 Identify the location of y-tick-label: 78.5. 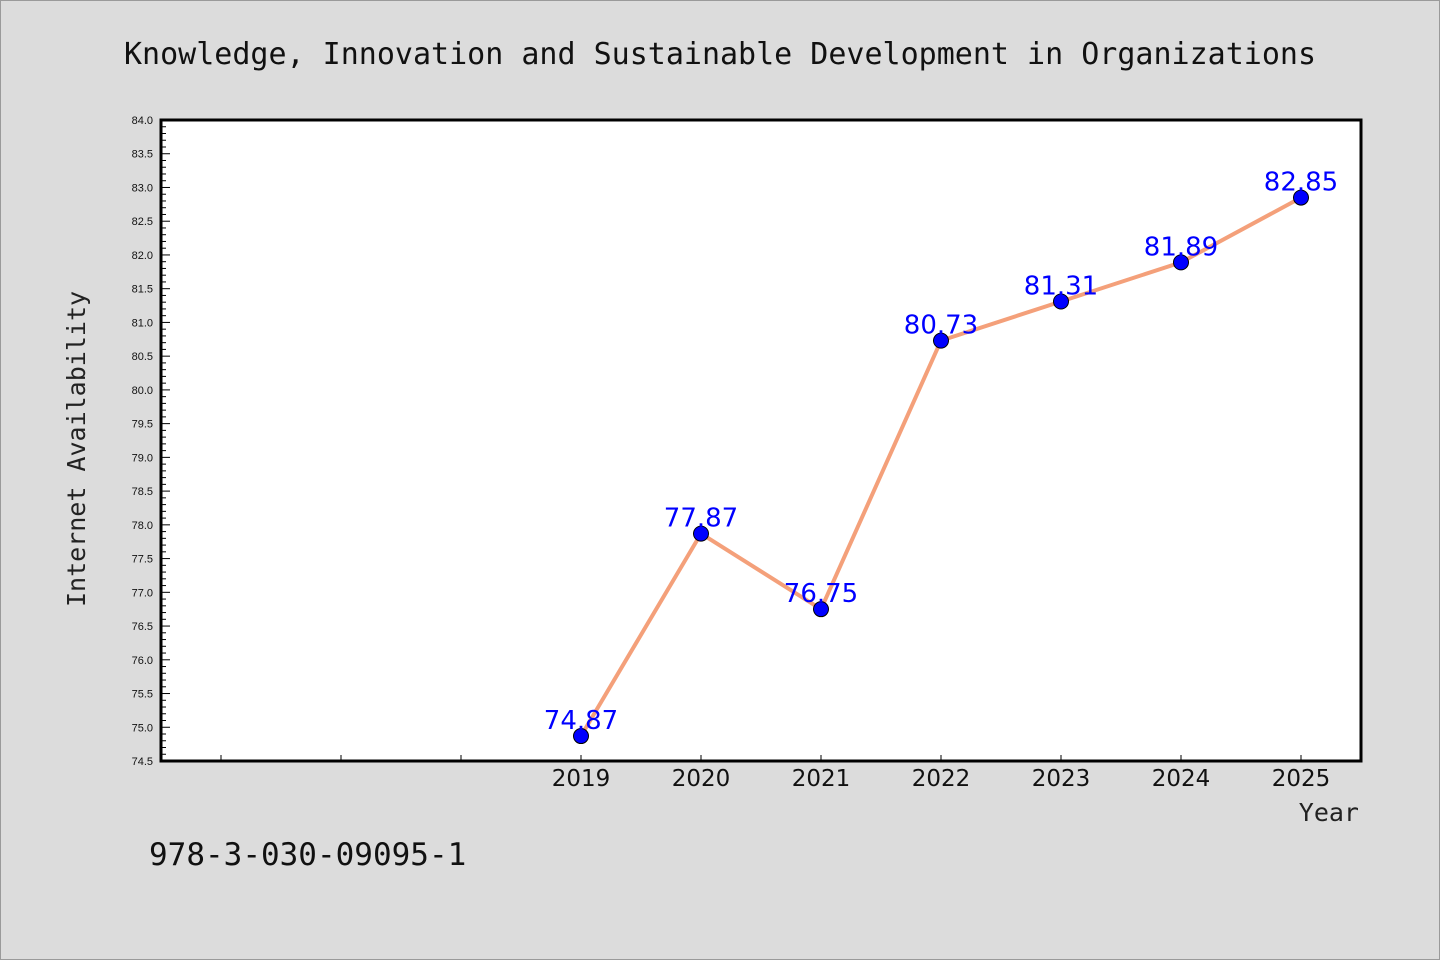
(142, 492).